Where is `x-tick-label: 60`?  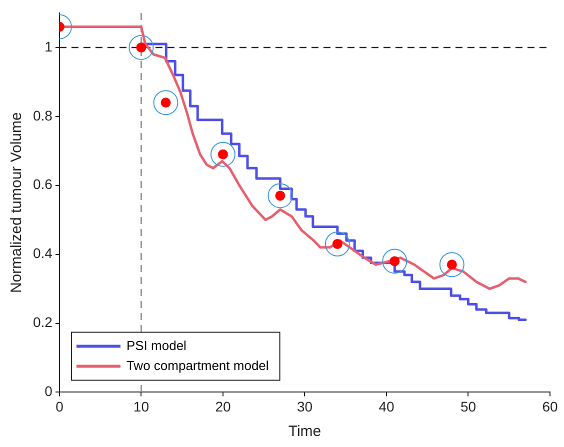 x-tick-label: 60 is located at coordinates (550, 406).